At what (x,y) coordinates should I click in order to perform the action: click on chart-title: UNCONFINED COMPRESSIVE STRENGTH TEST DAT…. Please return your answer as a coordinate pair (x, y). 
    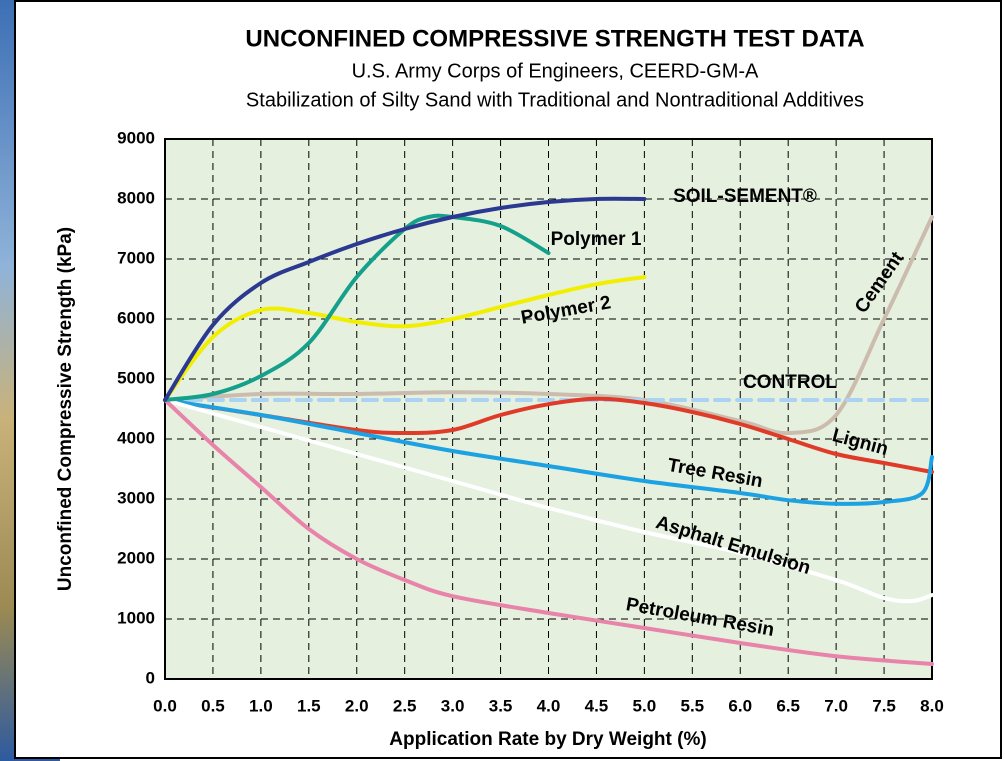
    Looking at the image, I should click on (554, 38).